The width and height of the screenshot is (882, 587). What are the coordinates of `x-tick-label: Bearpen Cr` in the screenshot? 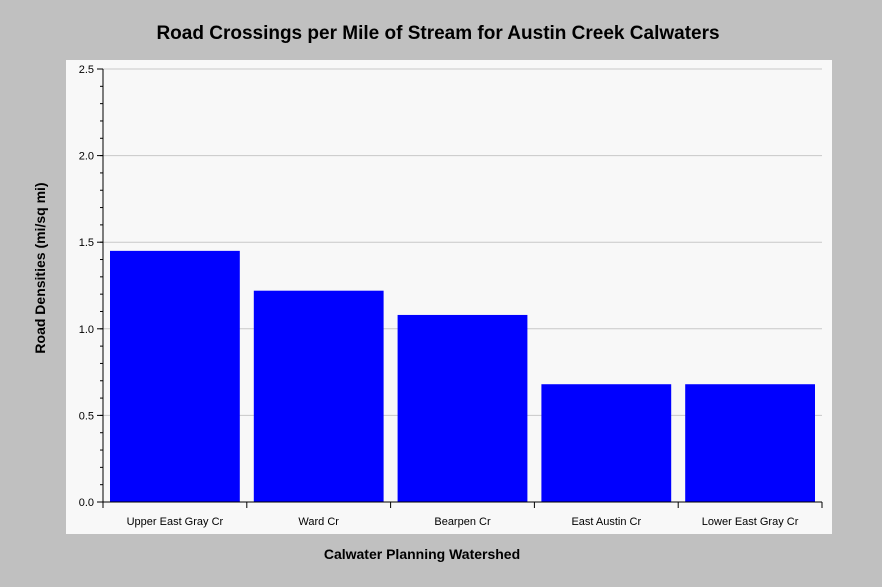 It's located at (462, 522).